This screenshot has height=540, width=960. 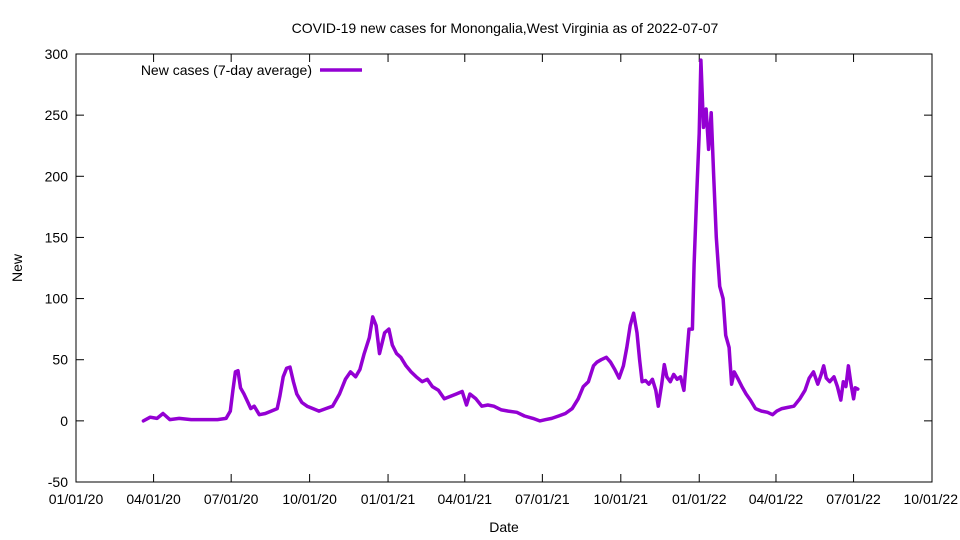 What do you see at coordinates (231, 499) in the screenshot?
I see `x-tick-label: 07/01/20` at bounding box center [231, 499].